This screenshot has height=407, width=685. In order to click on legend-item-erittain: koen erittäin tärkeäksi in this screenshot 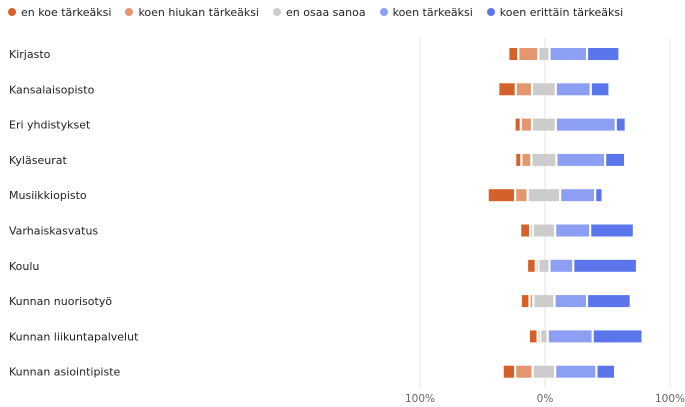, I will do `click(555, 12)`.